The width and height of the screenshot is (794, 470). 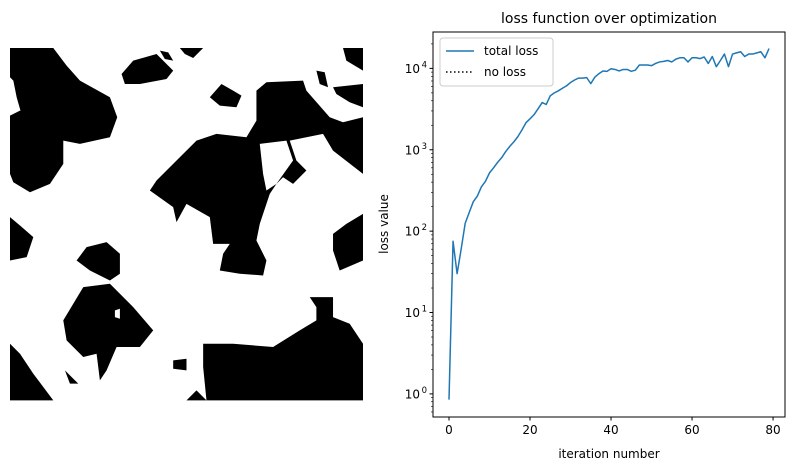 I want to click on y-tick-exponent: 3, so click(x=424, y=147).